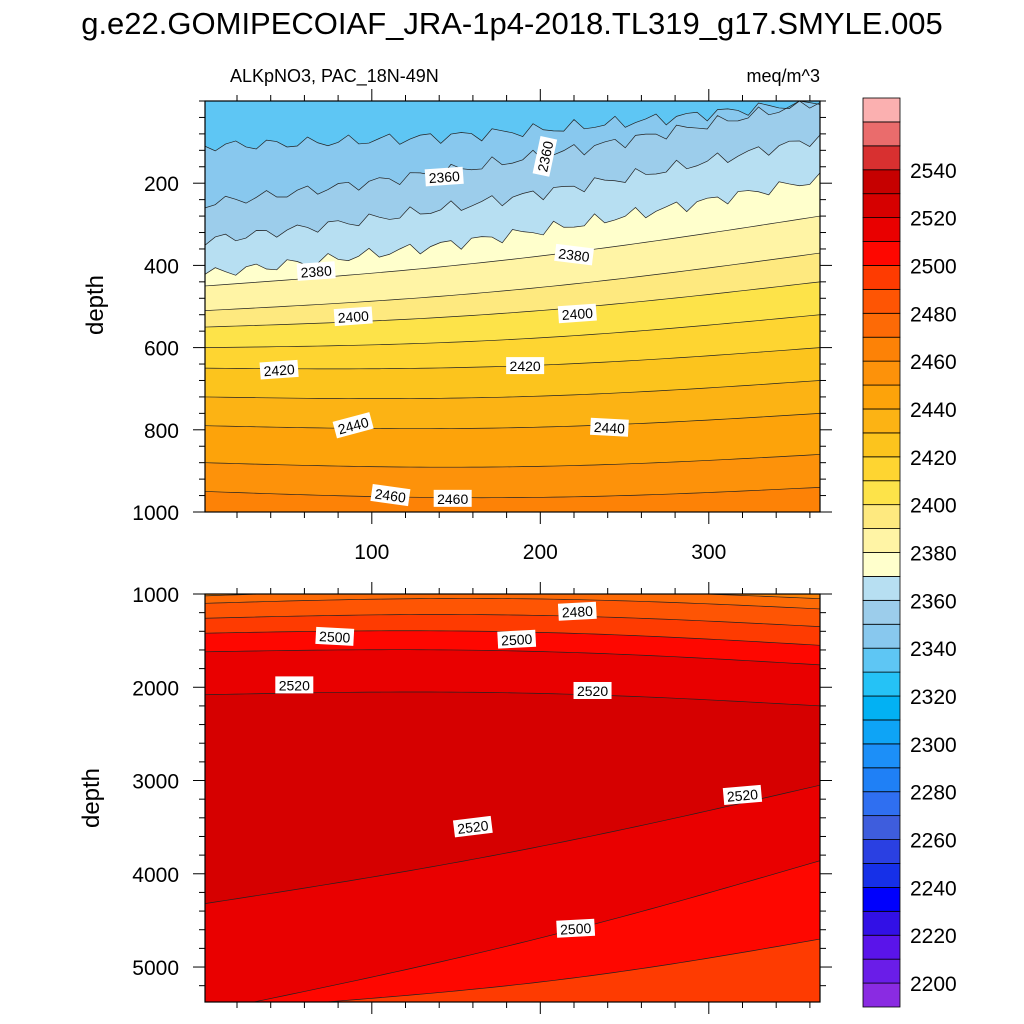 The width and height of the screenshot is (1024, 1024). I want to click on y-tick-label: 3000, so click(155, 782).